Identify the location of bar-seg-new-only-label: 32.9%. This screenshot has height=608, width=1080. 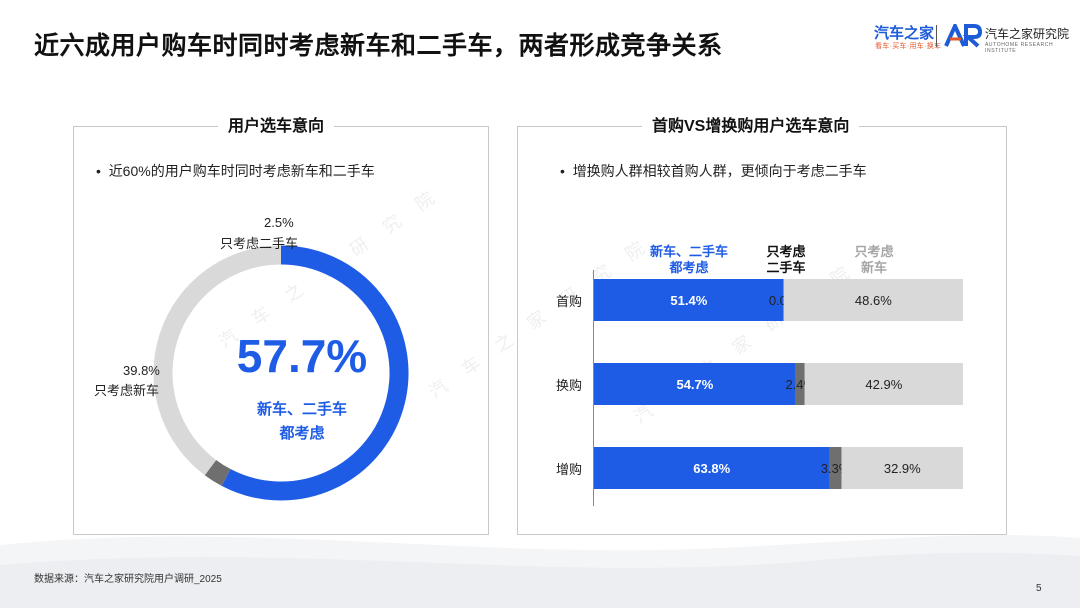
(902, 468).